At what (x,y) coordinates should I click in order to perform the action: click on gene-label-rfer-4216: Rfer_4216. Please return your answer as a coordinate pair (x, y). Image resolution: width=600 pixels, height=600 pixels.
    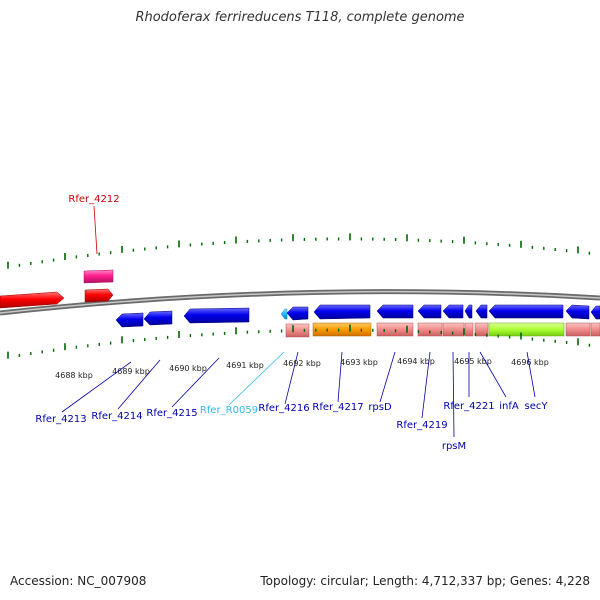
    Looking at the image, I should click on (283, 408).